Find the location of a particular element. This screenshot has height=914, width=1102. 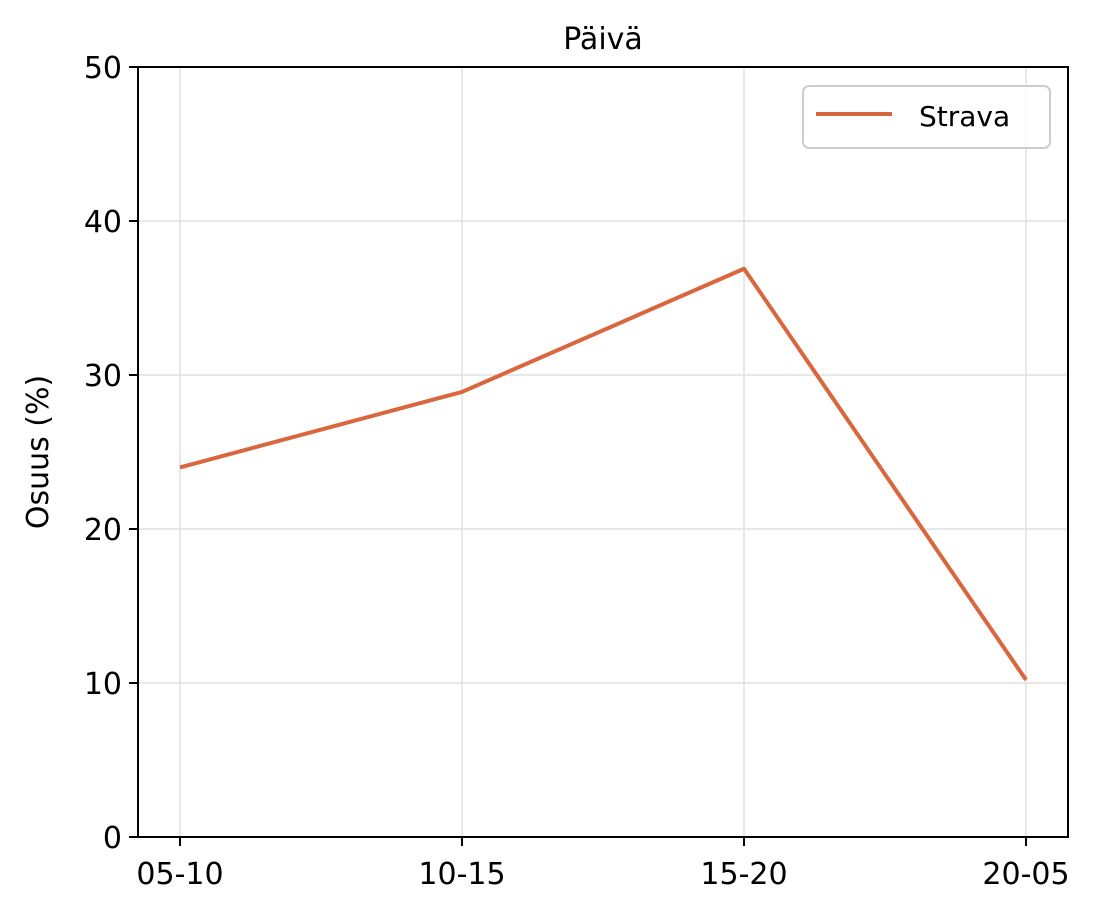

chart-title: Päivä is located at coordinates (603, 39).